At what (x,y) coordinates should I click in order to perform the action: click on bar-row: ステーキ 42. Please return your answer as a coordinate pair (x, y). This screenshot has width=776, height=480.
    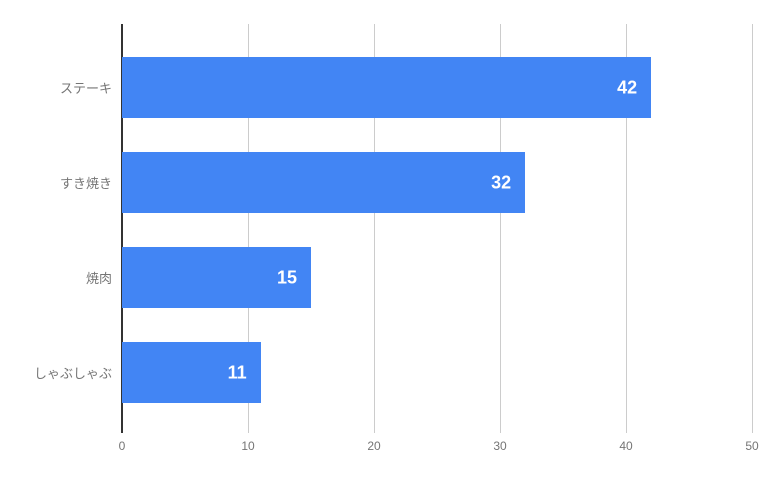
    Looking at the image, I should click on (388, 87).